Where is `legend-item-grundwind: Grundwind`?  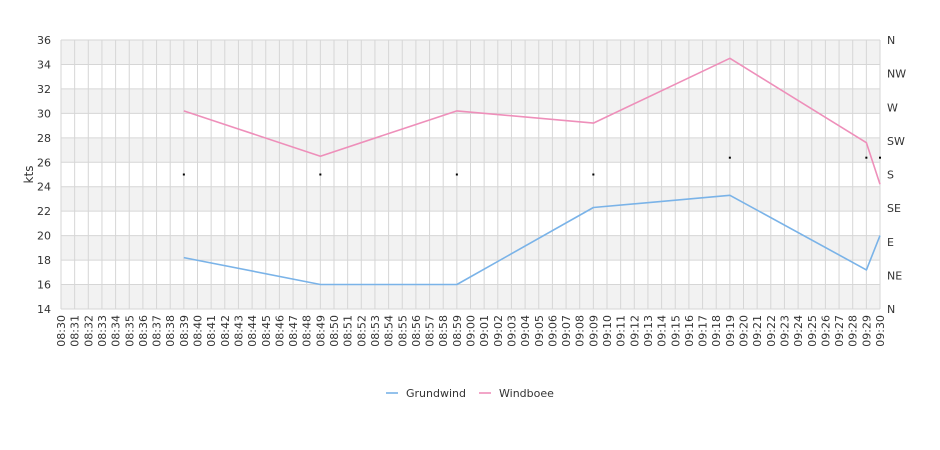
legend-item-grundwind: Grundwind is located at coordinates (426, 393).